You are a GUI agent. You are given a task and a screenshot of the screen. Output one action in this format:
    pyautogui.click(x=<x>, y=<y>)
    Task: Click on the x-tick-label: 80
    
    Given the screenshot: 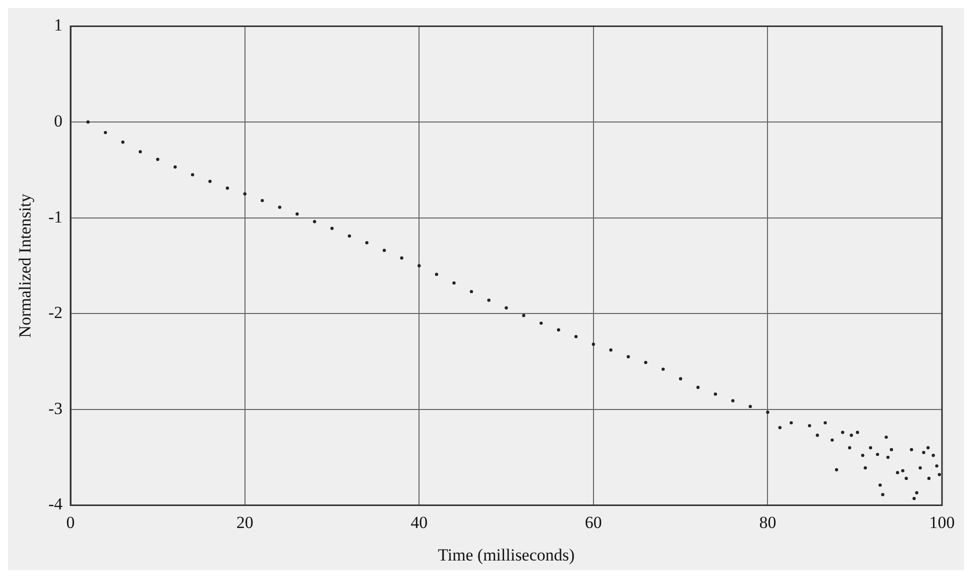 What is the action you would take?
    pyautogui.click(x=767, y=522)
    